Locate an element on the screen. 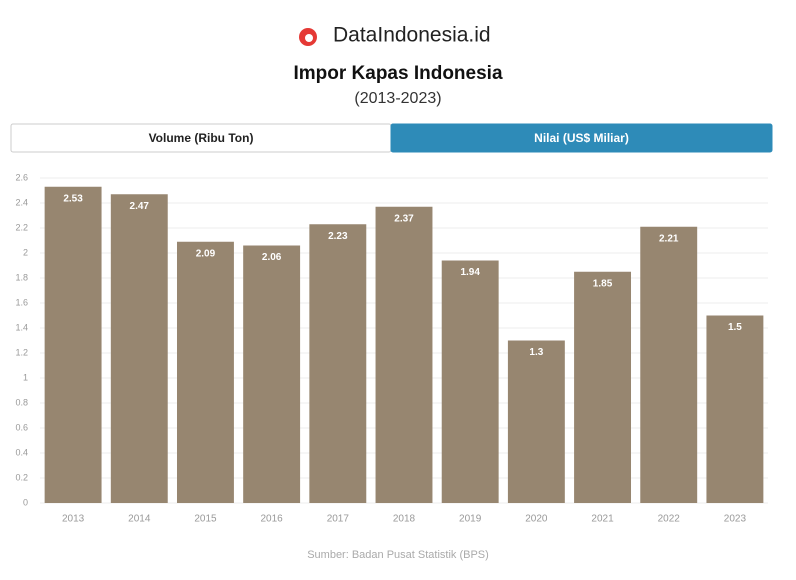 The height and width of the screenshot is (580, 796). value-label: 1.94 is located at coordinates (470, 272).